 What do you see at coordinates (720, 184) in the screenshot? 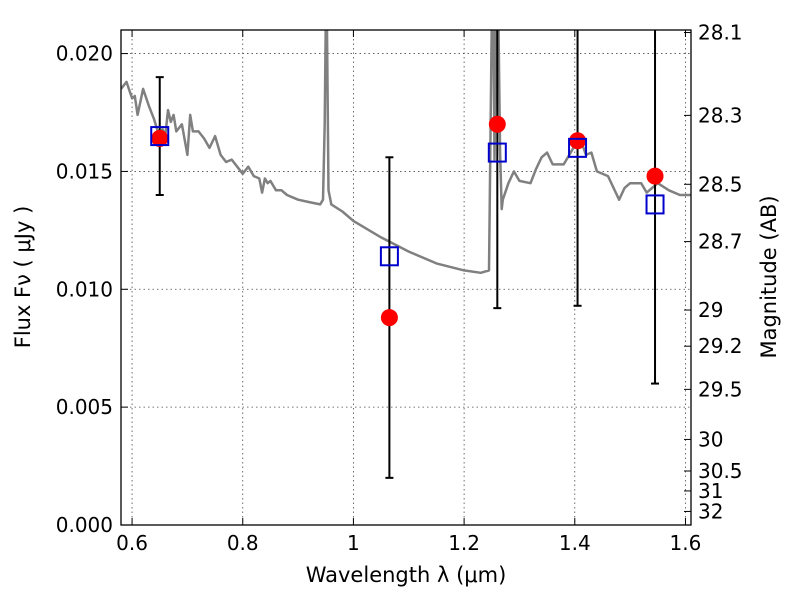
I see `right-tick-label: 28.5` at bounding box center [720, 184].